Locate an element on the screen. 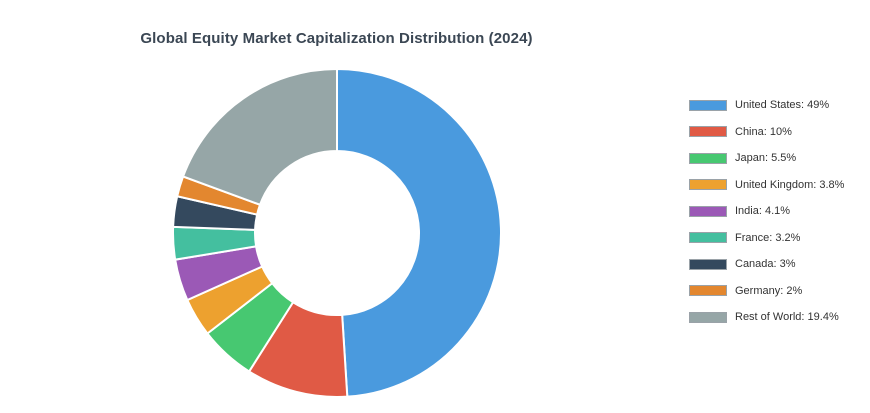 This screenshot has height=413, width=870. legend-label: France: 3.2% is located at coordinates (768, 237).